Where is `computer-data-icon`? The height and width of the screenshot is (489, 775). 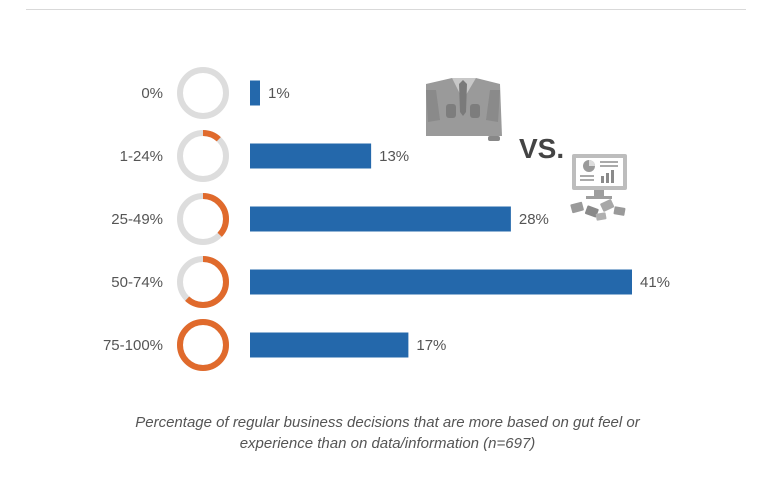
computer-data-icon is located at coordinates (598, 187).